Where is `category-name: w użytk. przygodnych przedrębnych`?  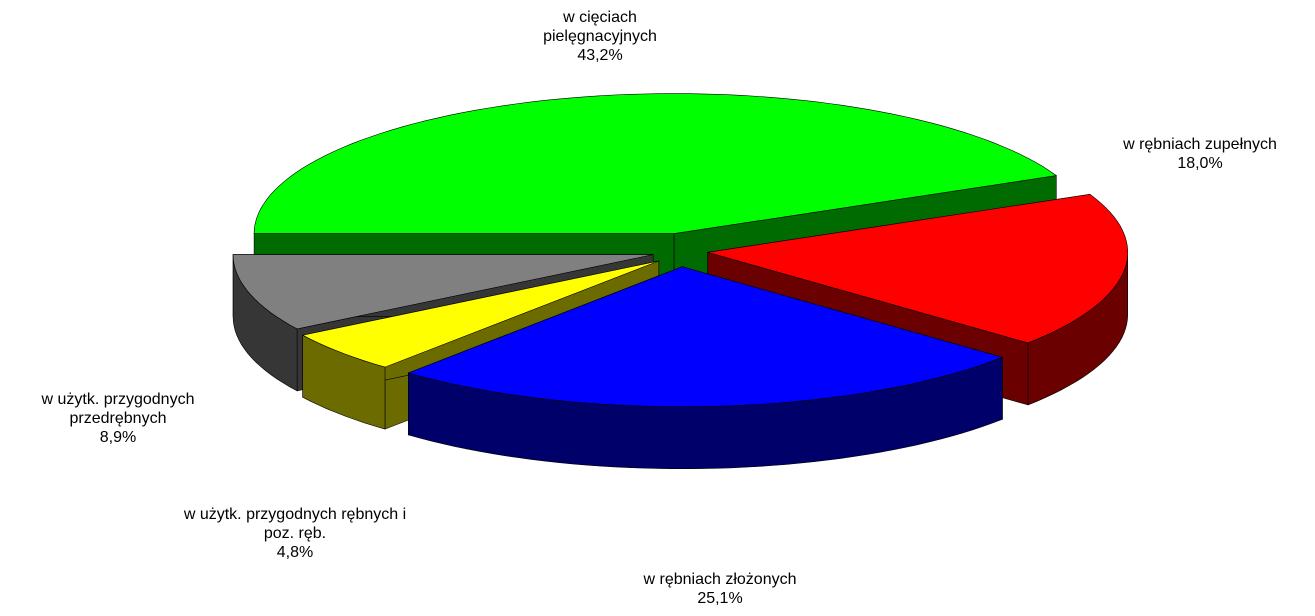 category-name: w użytk. przygodnych przedrębnych is located at coordinates (118, 409).